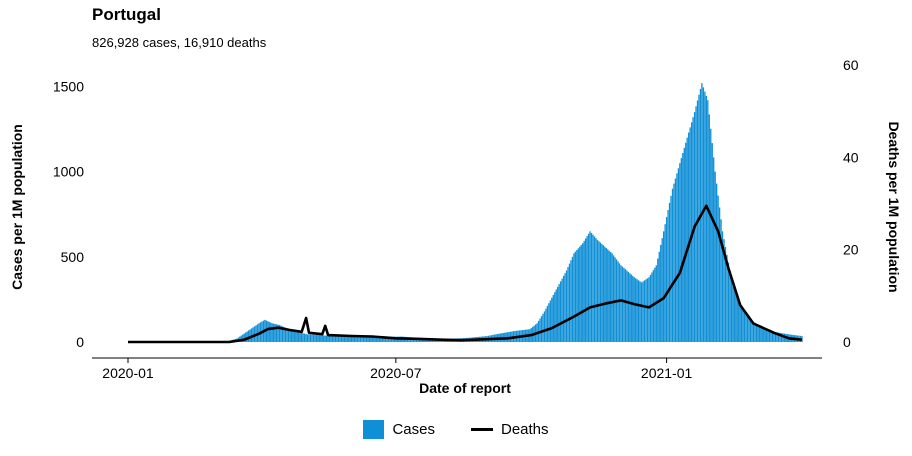 The image size is (912, 456). I want to click on legend-item-cases: Cases, so click(399, 429).